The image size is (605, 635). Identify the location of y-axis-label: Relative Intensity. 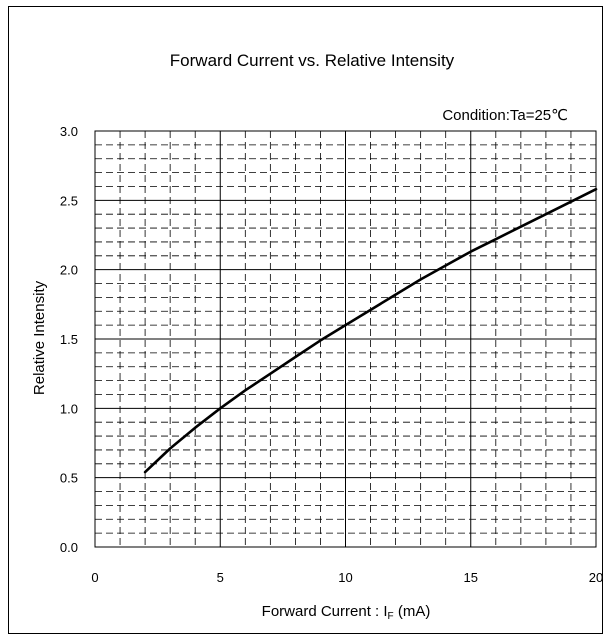
(39, 337).